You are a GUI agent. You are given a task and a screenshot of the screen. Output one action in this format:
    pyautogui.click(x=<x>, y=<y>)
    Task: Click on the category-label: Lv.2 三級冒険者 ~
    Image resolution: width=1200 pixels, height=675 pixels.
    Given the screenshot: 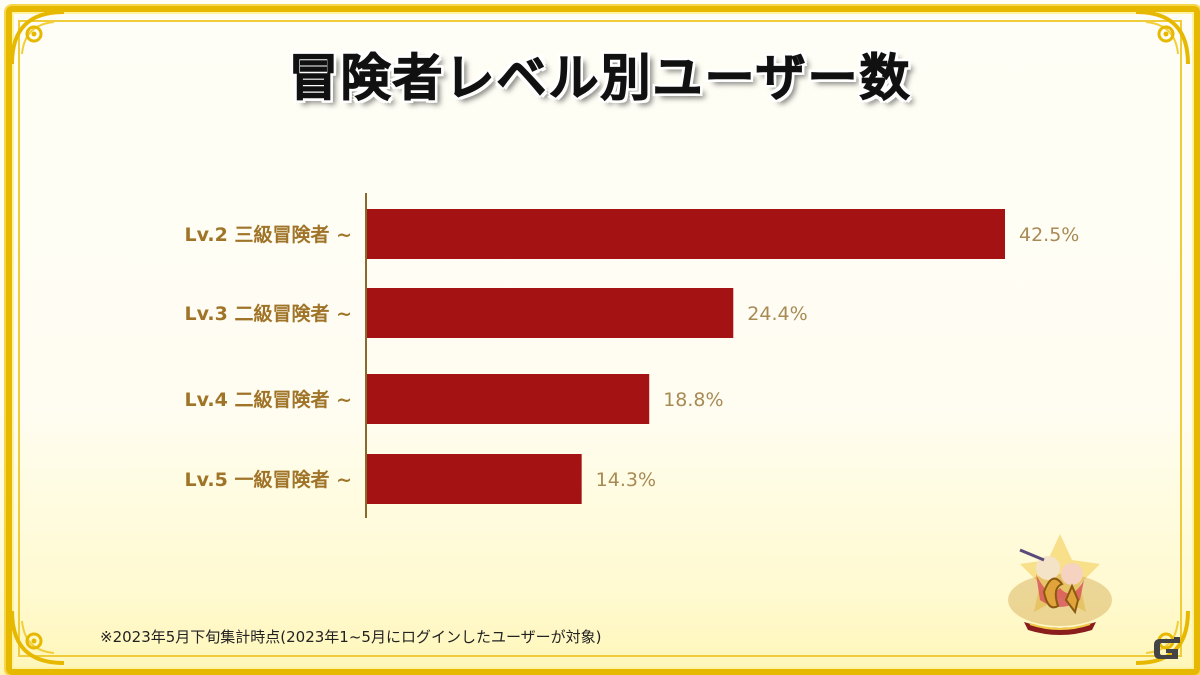 What is the action you would take?
    pyautogui.click(x=268, y=234)
    